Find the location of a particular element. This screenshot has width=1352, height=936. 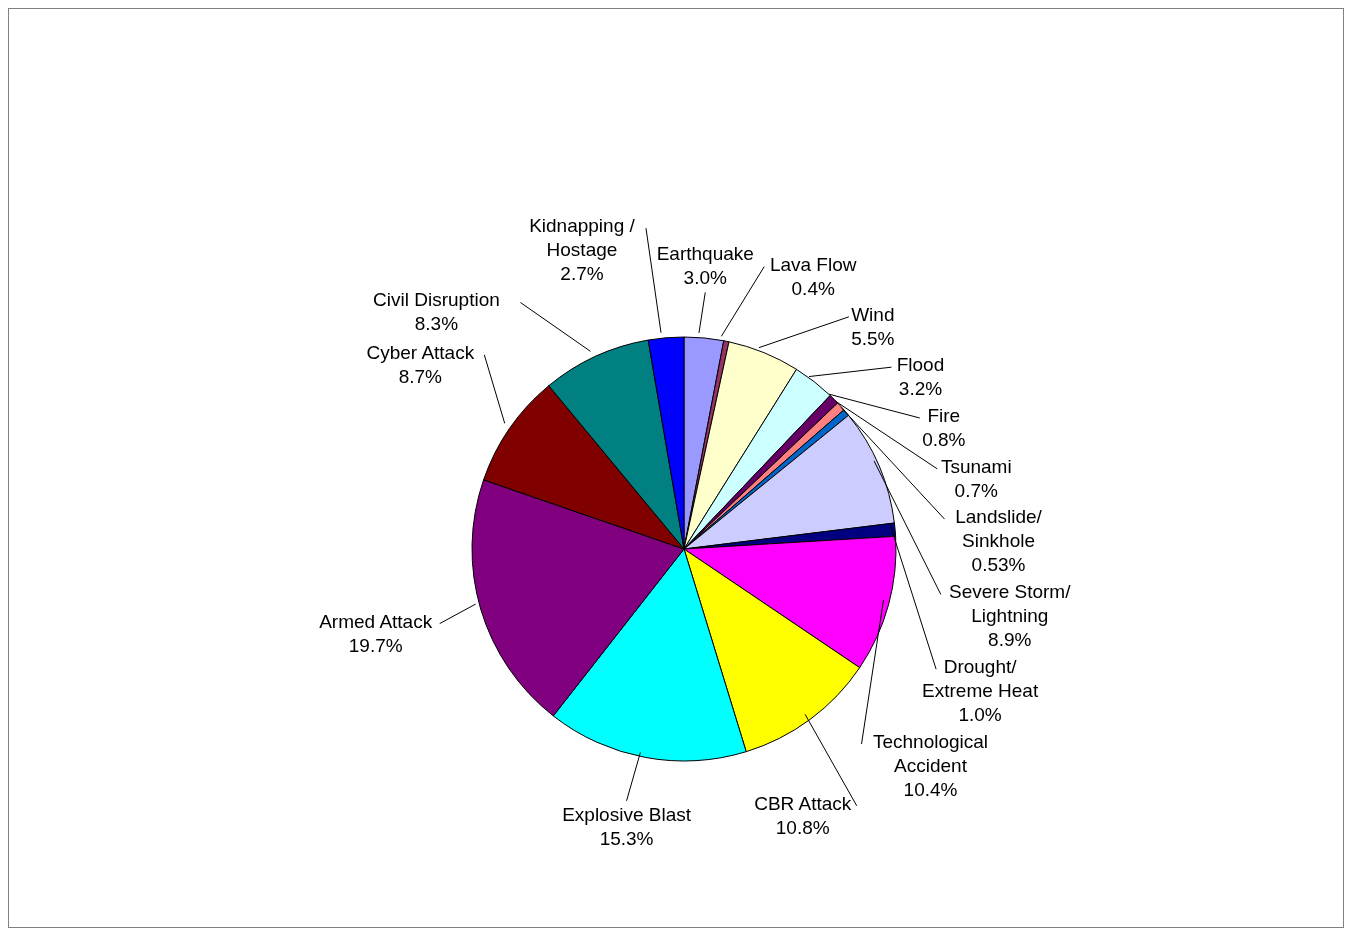

slice-label: Technological Accident is located at coordinates (930, 753).